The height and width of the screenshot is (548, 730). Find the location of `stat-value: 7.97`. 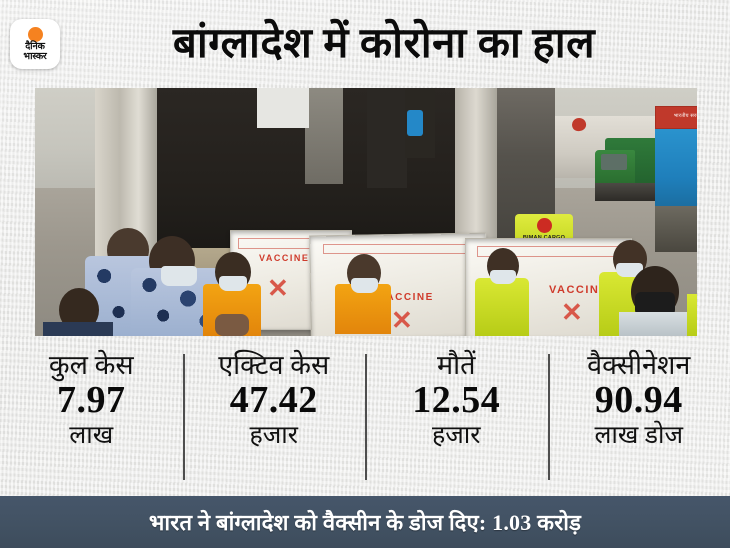

stat-value: 7.97 is located at coordinates (91, 400).